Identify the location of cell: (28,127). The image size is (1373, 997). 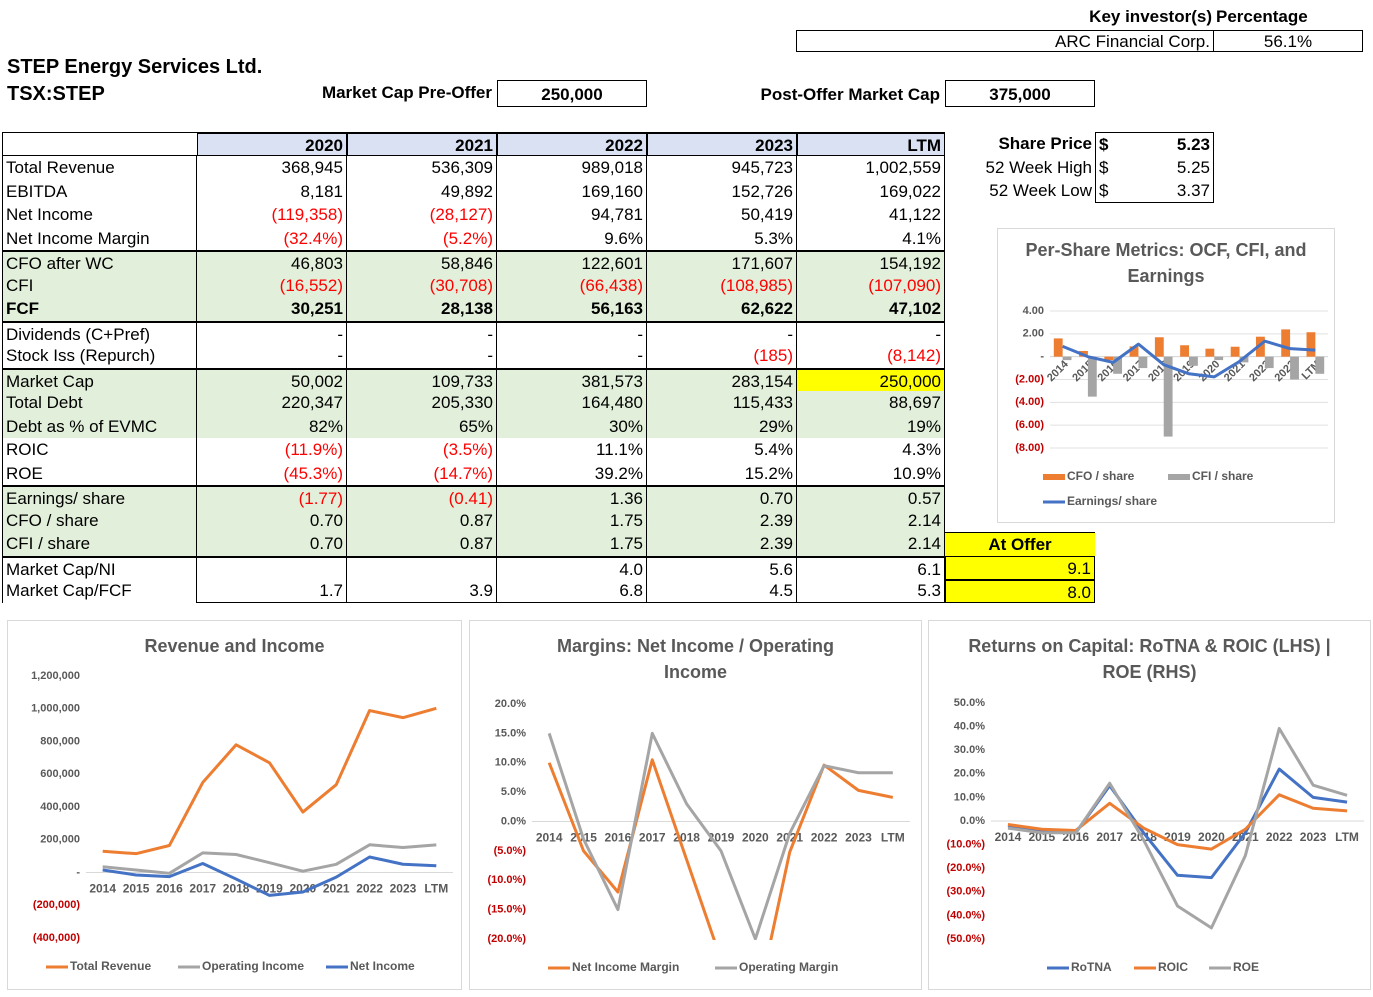
(422, 215).